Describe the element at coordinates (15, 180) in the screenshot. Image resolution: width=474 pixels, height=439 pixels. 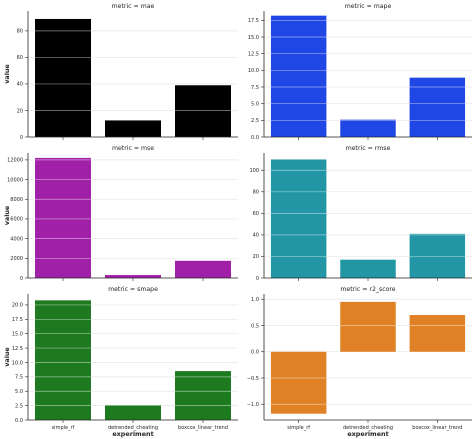
I see `y-tick-label: 10000` at that location.